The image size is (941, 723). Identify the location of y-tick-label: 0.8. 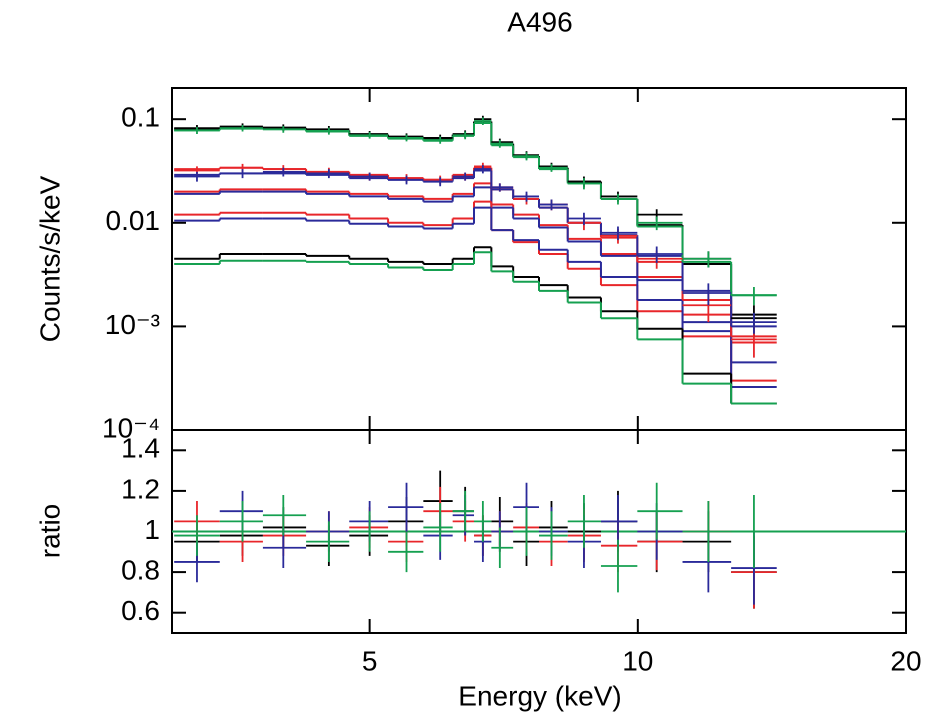
(140, 569).